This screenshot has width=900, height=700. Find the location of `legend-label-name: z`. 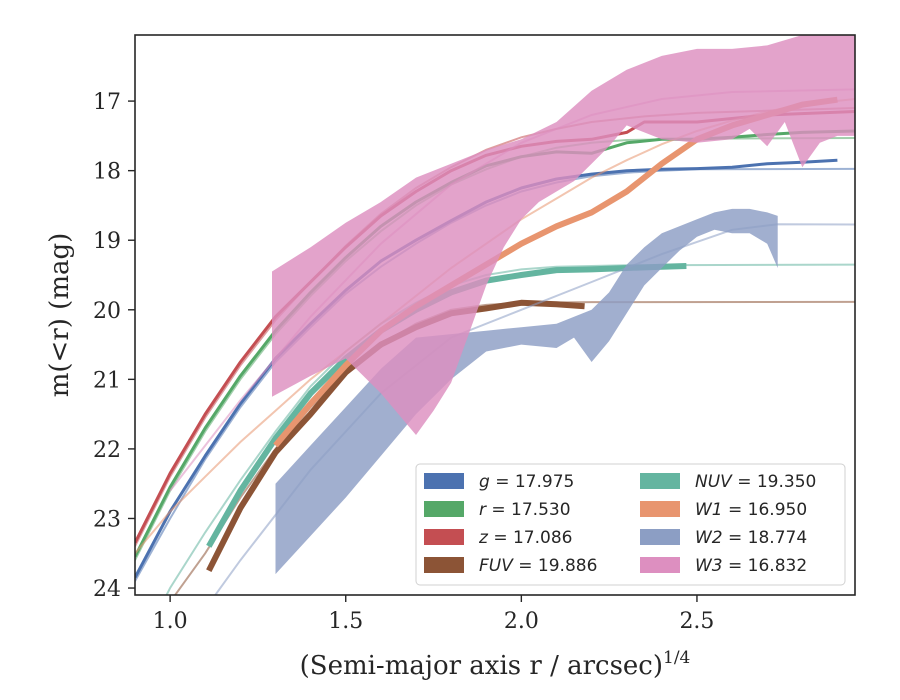

legend-label-name: z is located at coordinates (483, 538).